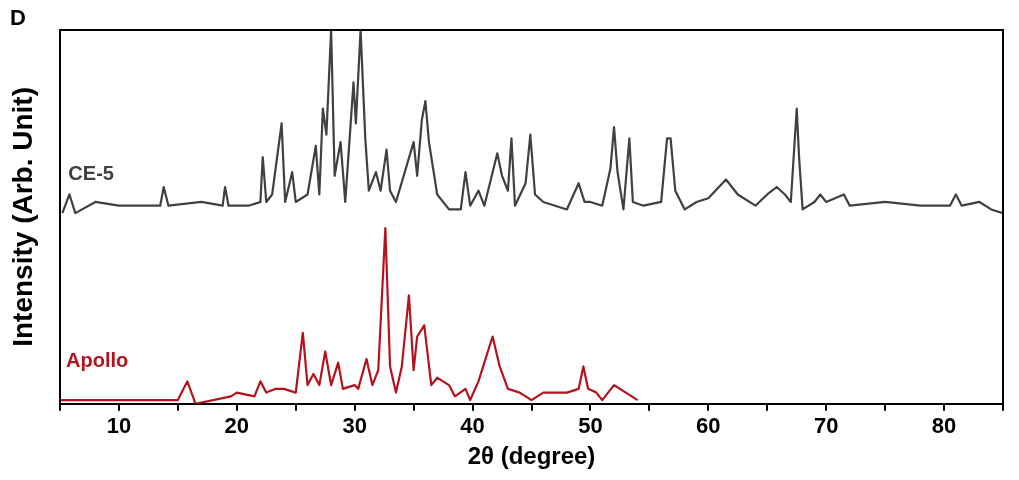  I want to click on x-tick-label: 10, so click(119, 426).